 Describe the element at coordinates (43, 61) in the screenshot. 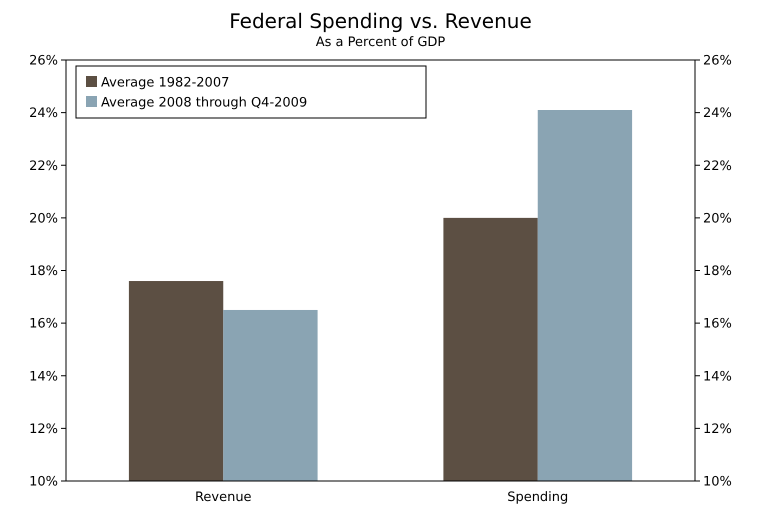

I see `y-tick-label: 26%` at that location.